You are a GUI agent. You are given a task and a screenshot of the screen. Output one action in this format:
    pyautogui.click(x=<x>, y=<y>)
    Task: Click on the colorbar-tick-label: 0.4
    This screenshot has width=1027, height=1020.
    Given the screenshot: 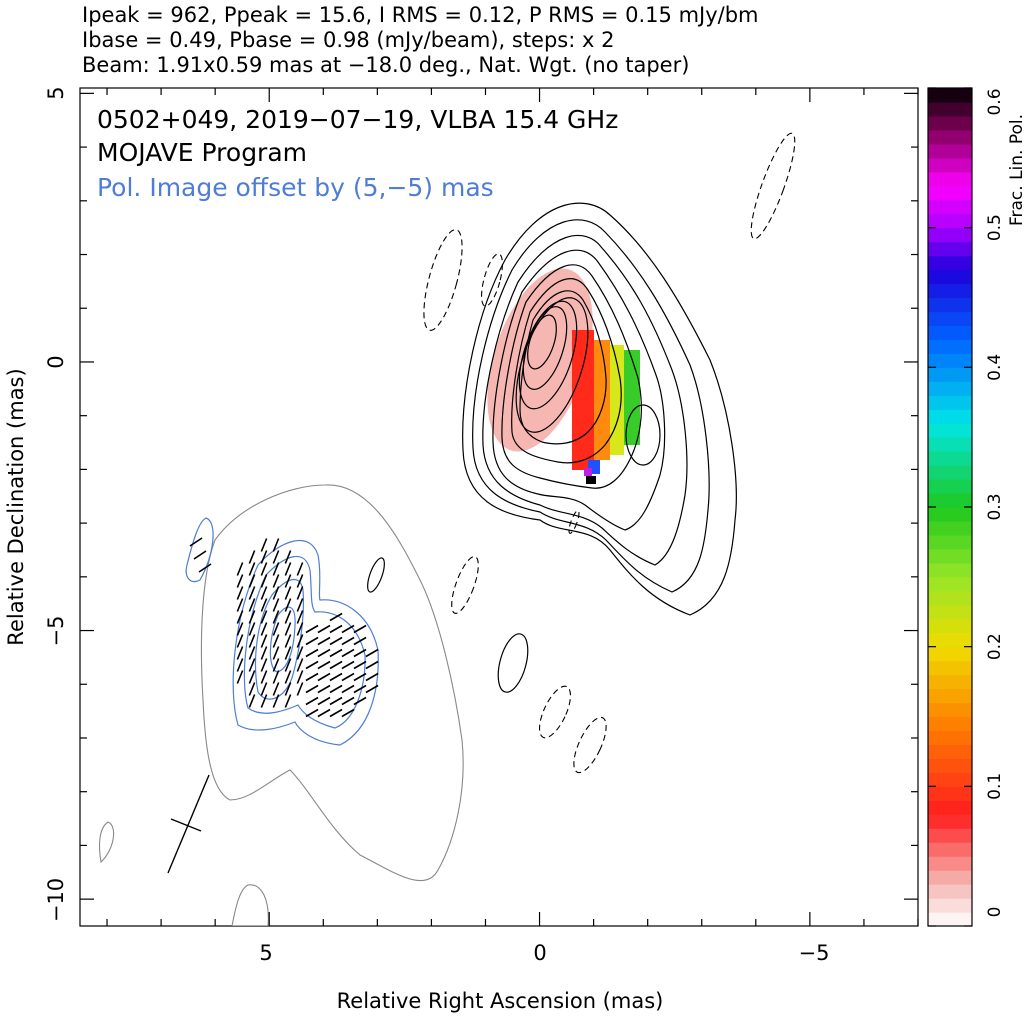 What is the action you would take?
    pyautogui.click(x=995, y=367)
    